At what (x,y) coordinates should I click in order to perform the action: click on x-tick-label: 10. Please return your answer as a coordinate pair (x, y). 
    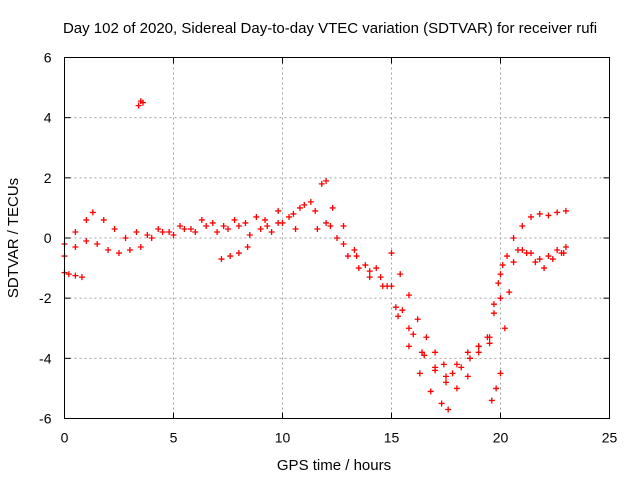
    Looking at the image, I should click on (283, 438).